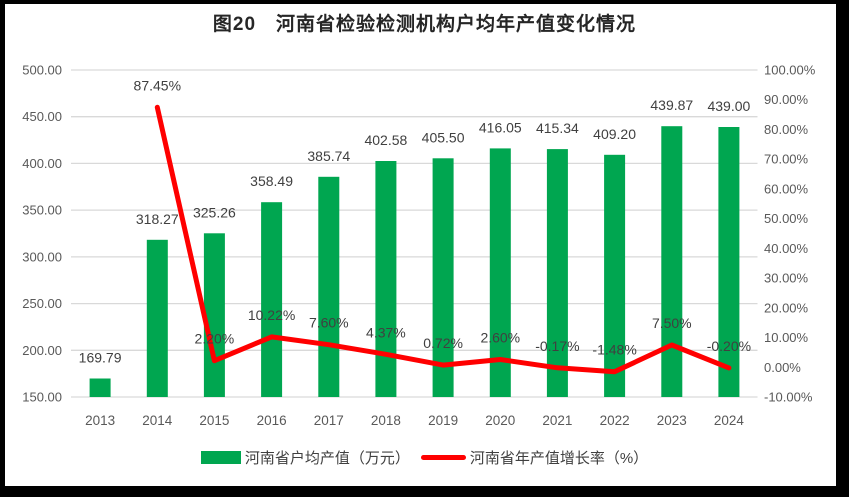 The width and height of the screenshot is (849, 497). I want to click on line-data-label: 0.72%, so click(443, 343).